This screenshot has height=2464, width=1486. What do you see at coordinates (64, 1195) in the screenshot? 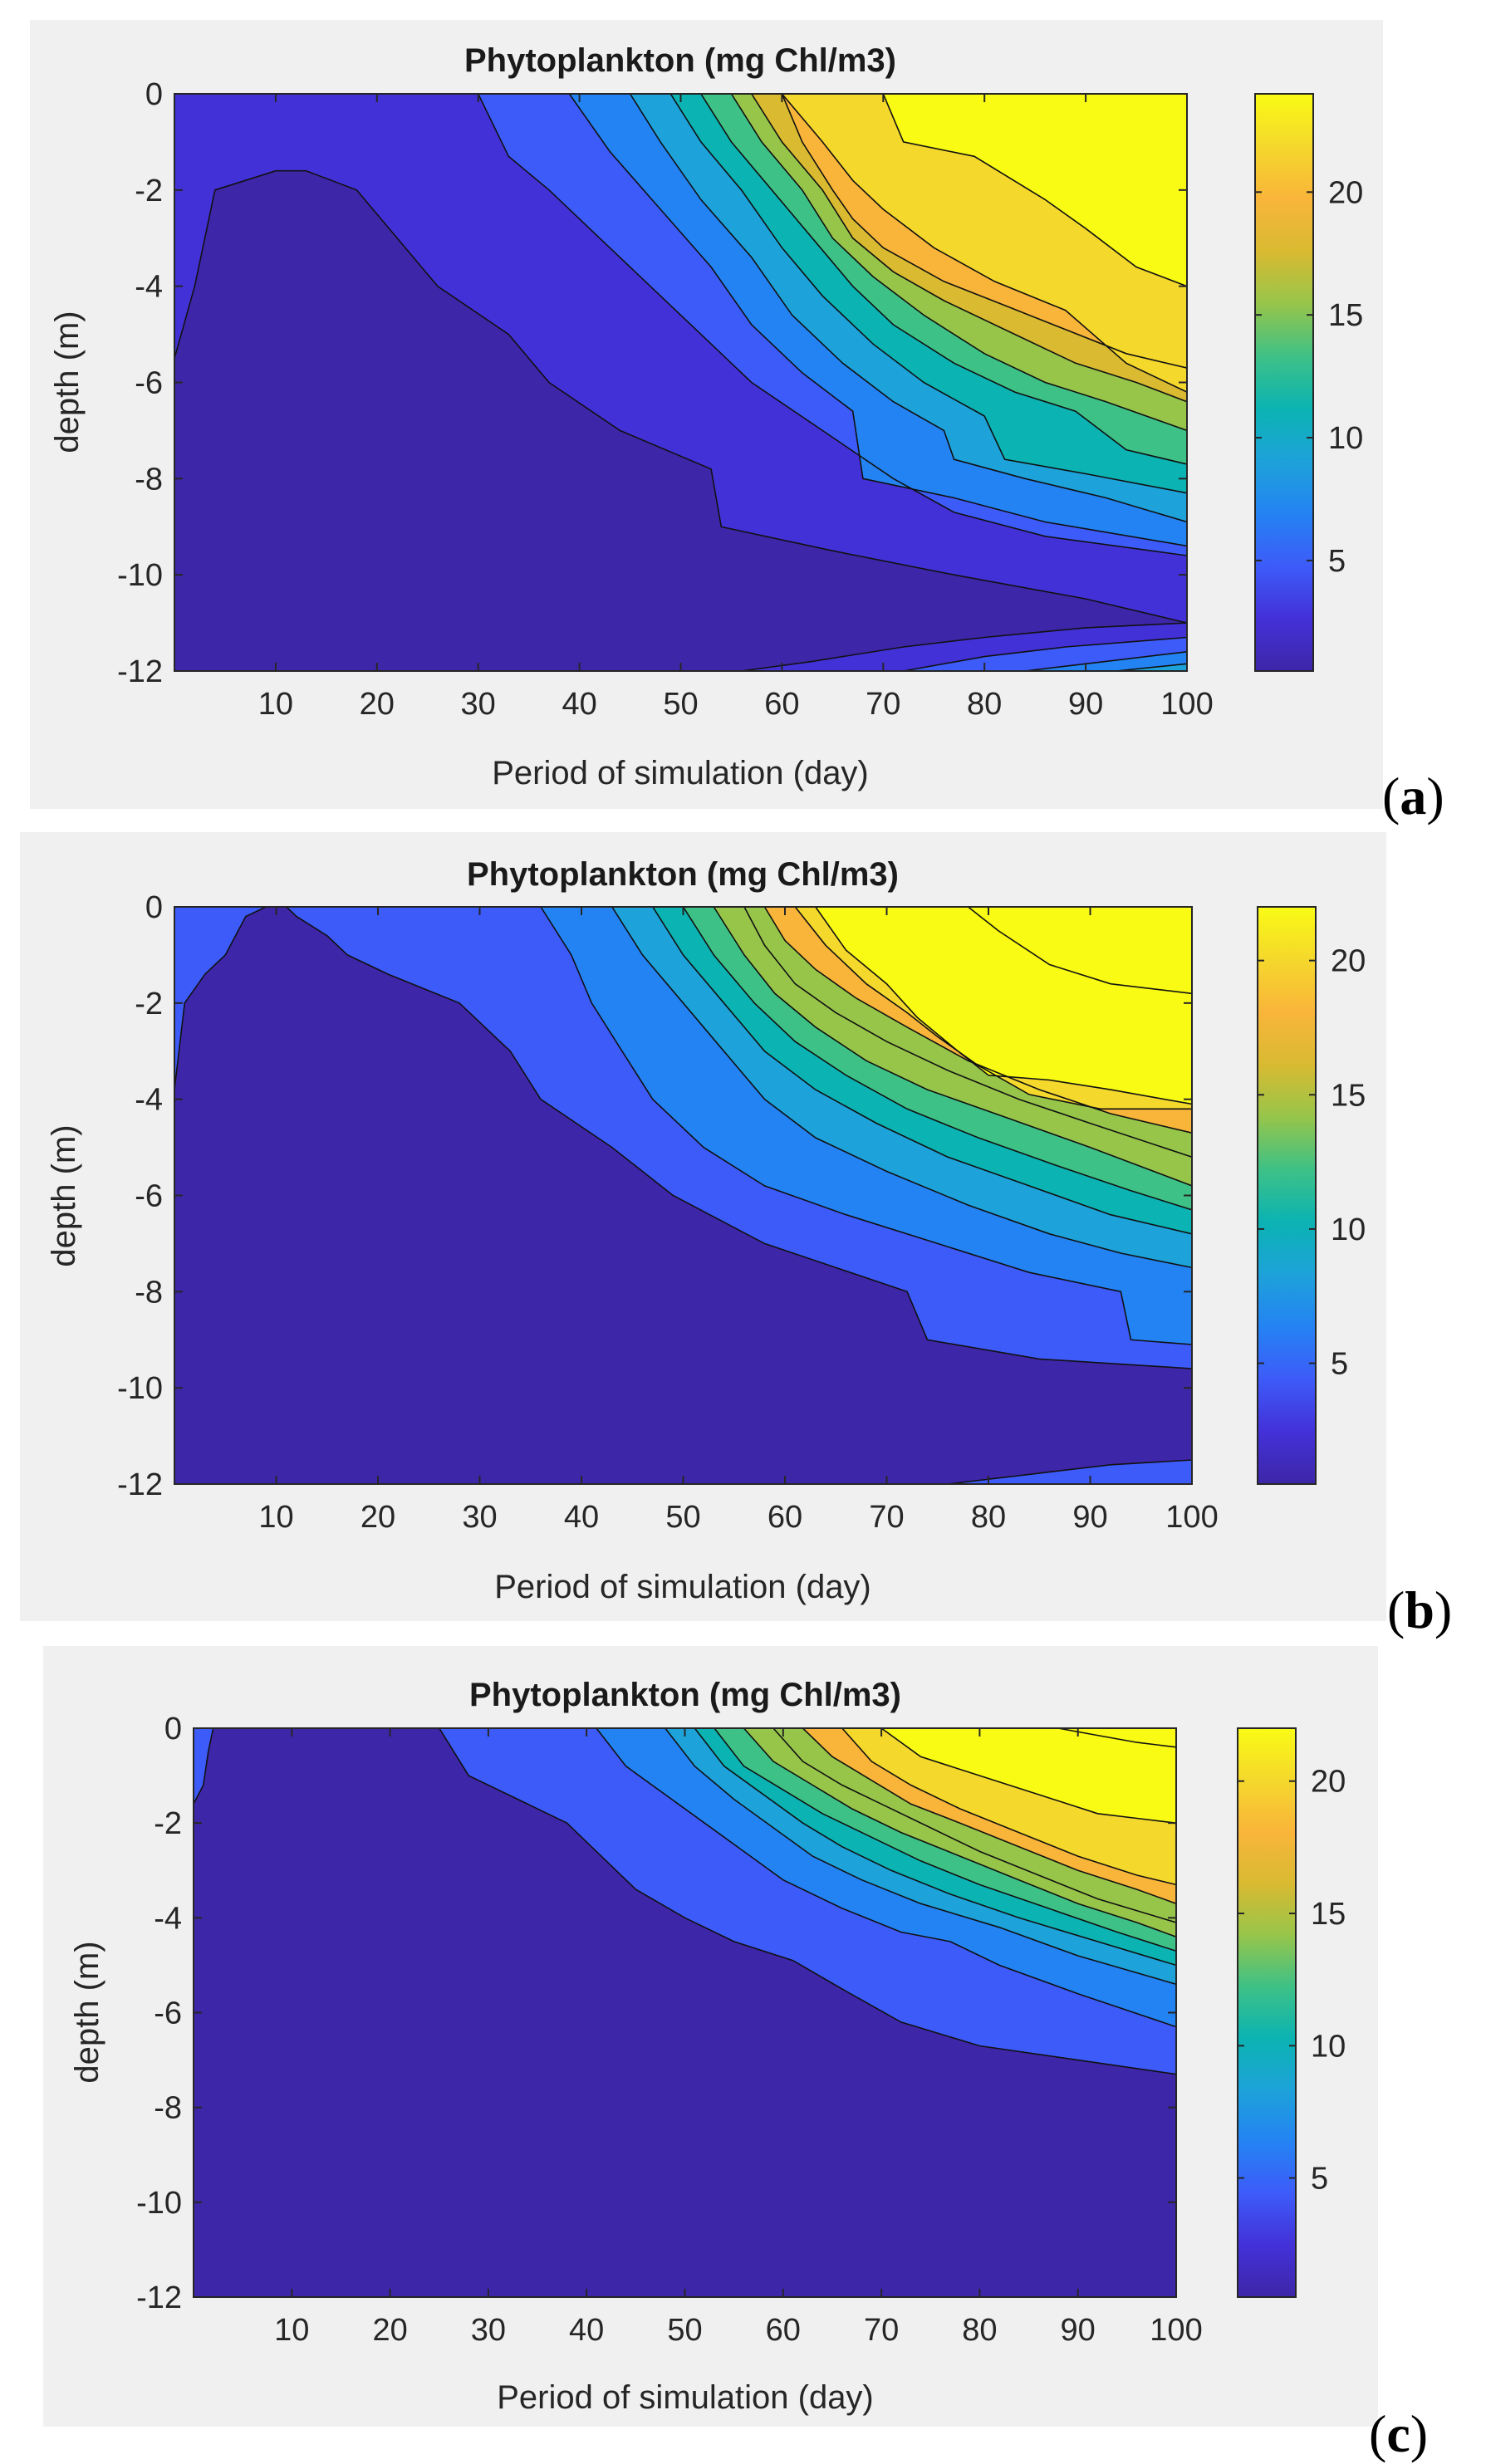
I see `panel-b-y-label: depth (m)` at bounding box center [64, 1195].